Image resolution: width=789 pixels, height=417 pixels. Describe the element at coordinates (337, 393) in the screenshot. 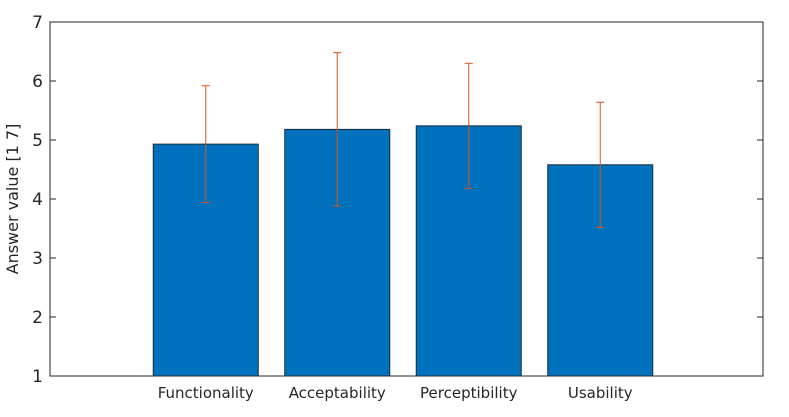

I see `x-tick-label-acceptability: Acceptability` at that location.